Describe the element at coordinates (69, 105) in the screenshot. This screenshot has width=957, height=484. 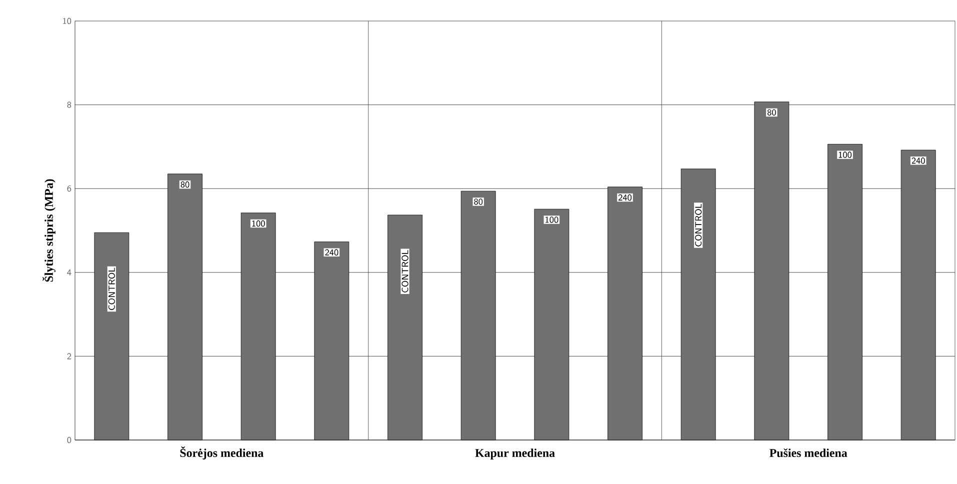
I see `y-tick-label: 8` at that location.